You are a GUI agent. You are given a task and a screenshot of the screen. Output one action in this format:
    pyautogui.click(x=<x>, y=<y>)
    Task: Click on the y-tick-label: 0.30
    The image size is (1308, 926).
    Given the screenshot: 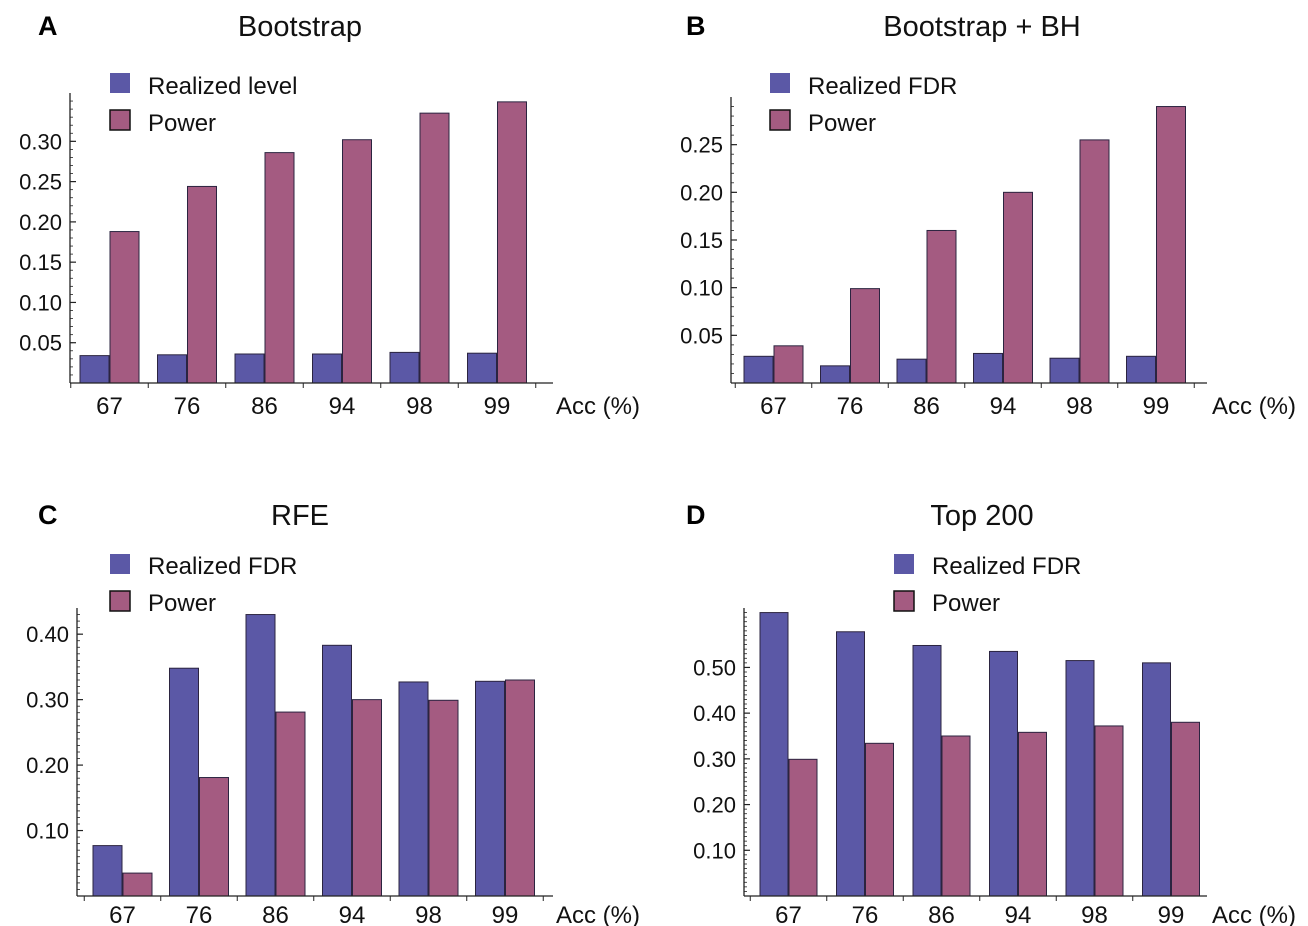 What is the action you would take?
    pyautogui.click(x=40, y=141)
    